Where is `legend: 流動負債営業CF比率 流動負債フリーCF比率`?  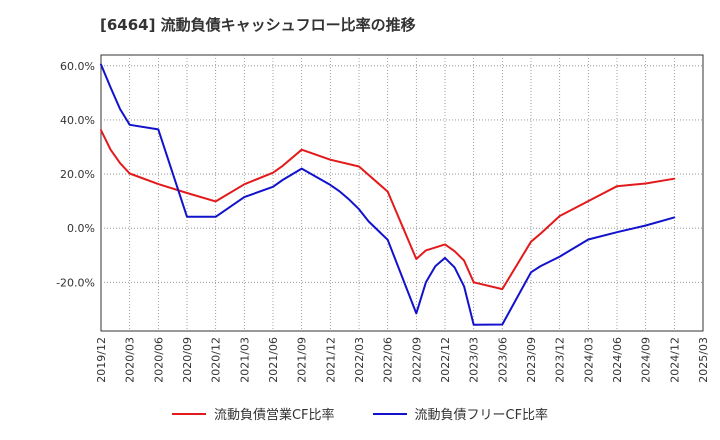 legend: 流動負債営業CF比率 流動負債フリーCF比率 is located at coordinates (360, 413).